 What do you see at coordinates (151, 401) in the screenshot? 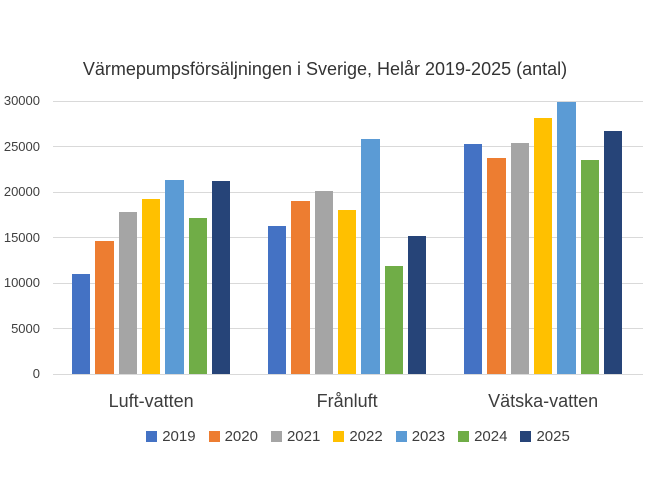
I see `x-axis-label-luft-vatten: Luft-vatten` at bounding box center [151, 401].